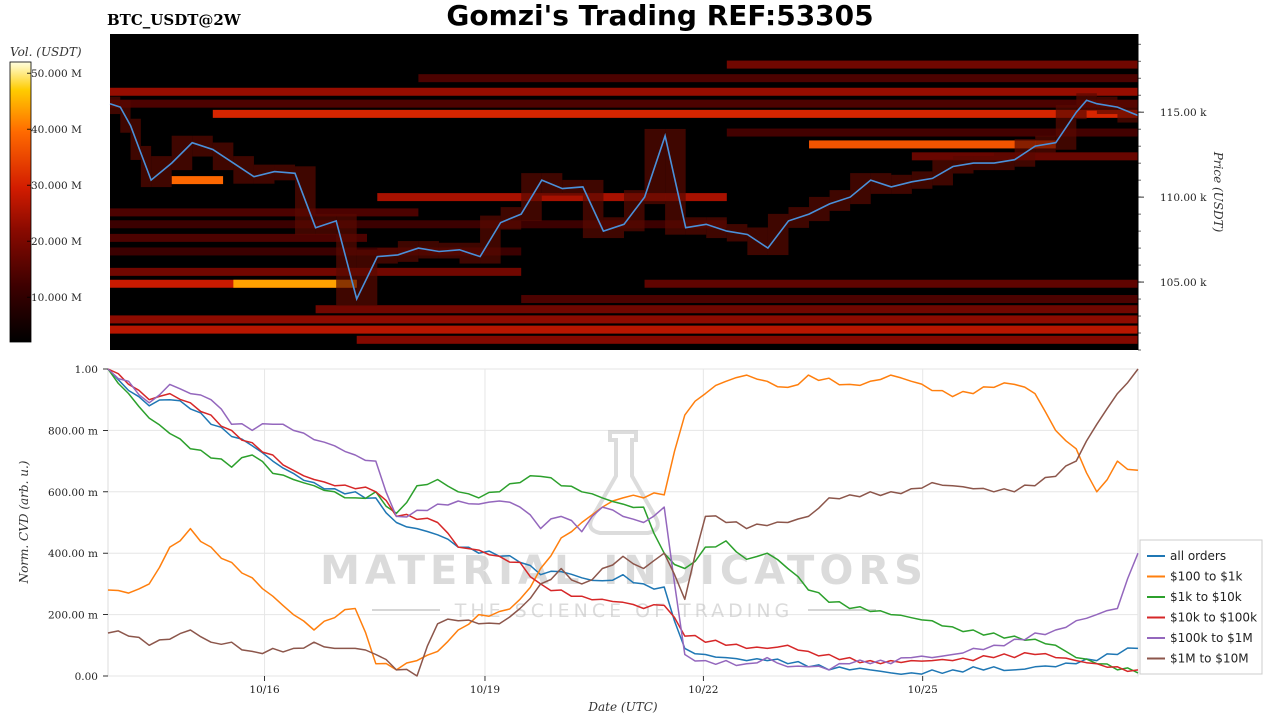  Describe the element at coordinates (1211, 638) in the screenshot. I see `legend-entry: $100k to $1M` at that location.